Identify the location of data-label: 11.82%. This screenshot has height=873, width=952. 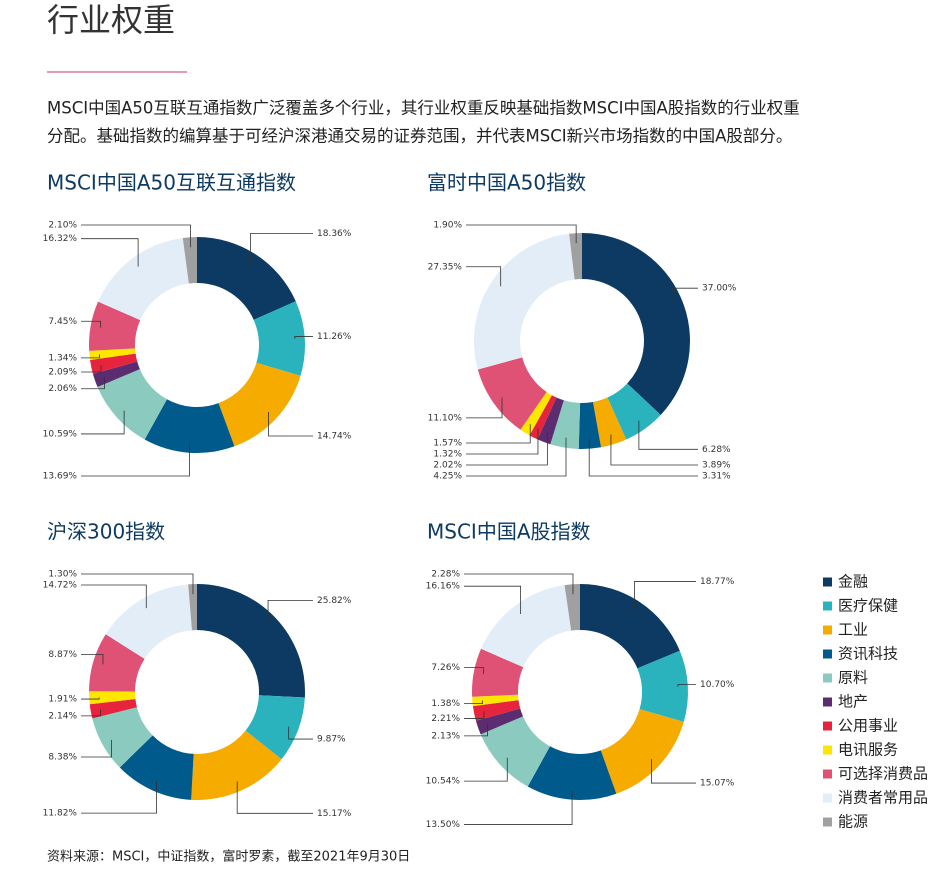
(60, 814).